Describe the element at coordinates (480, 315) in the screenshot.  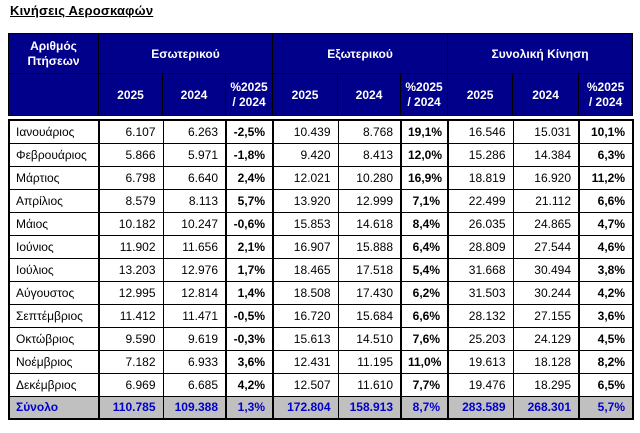
I see `value-cell: 28.132` at that location.